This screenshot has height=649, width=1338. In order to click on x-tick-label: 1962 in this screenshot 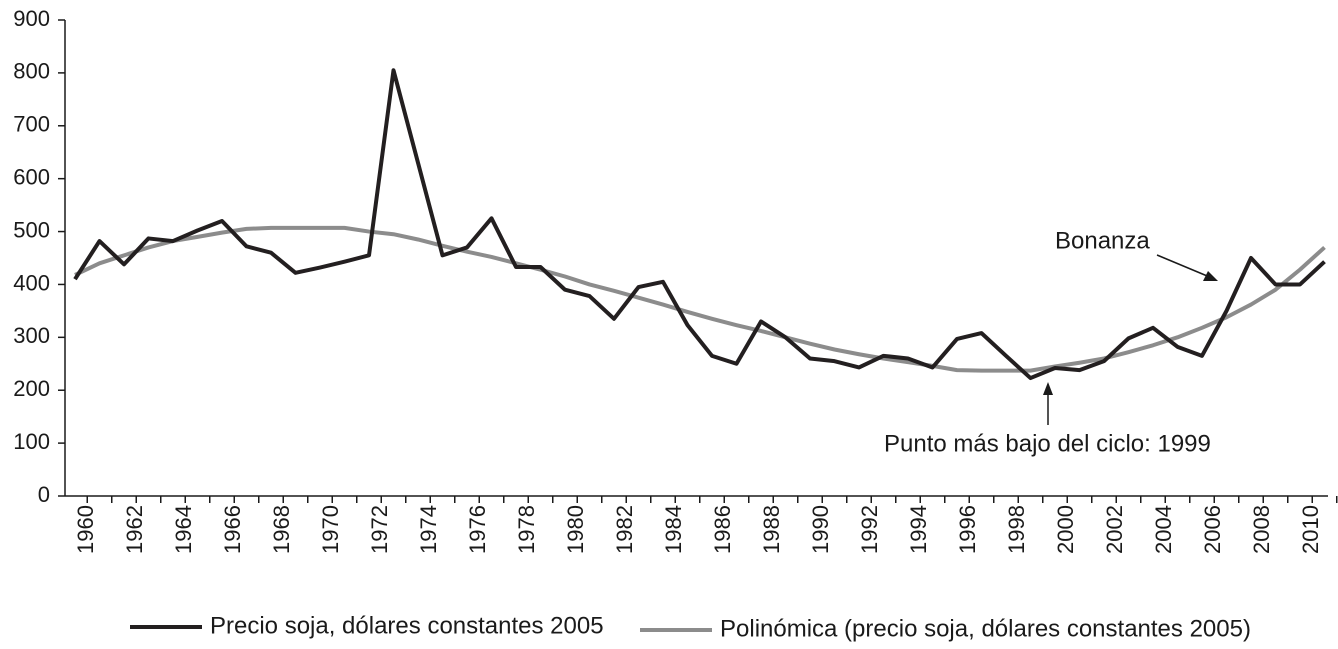, I will do `click(134, 529)`.